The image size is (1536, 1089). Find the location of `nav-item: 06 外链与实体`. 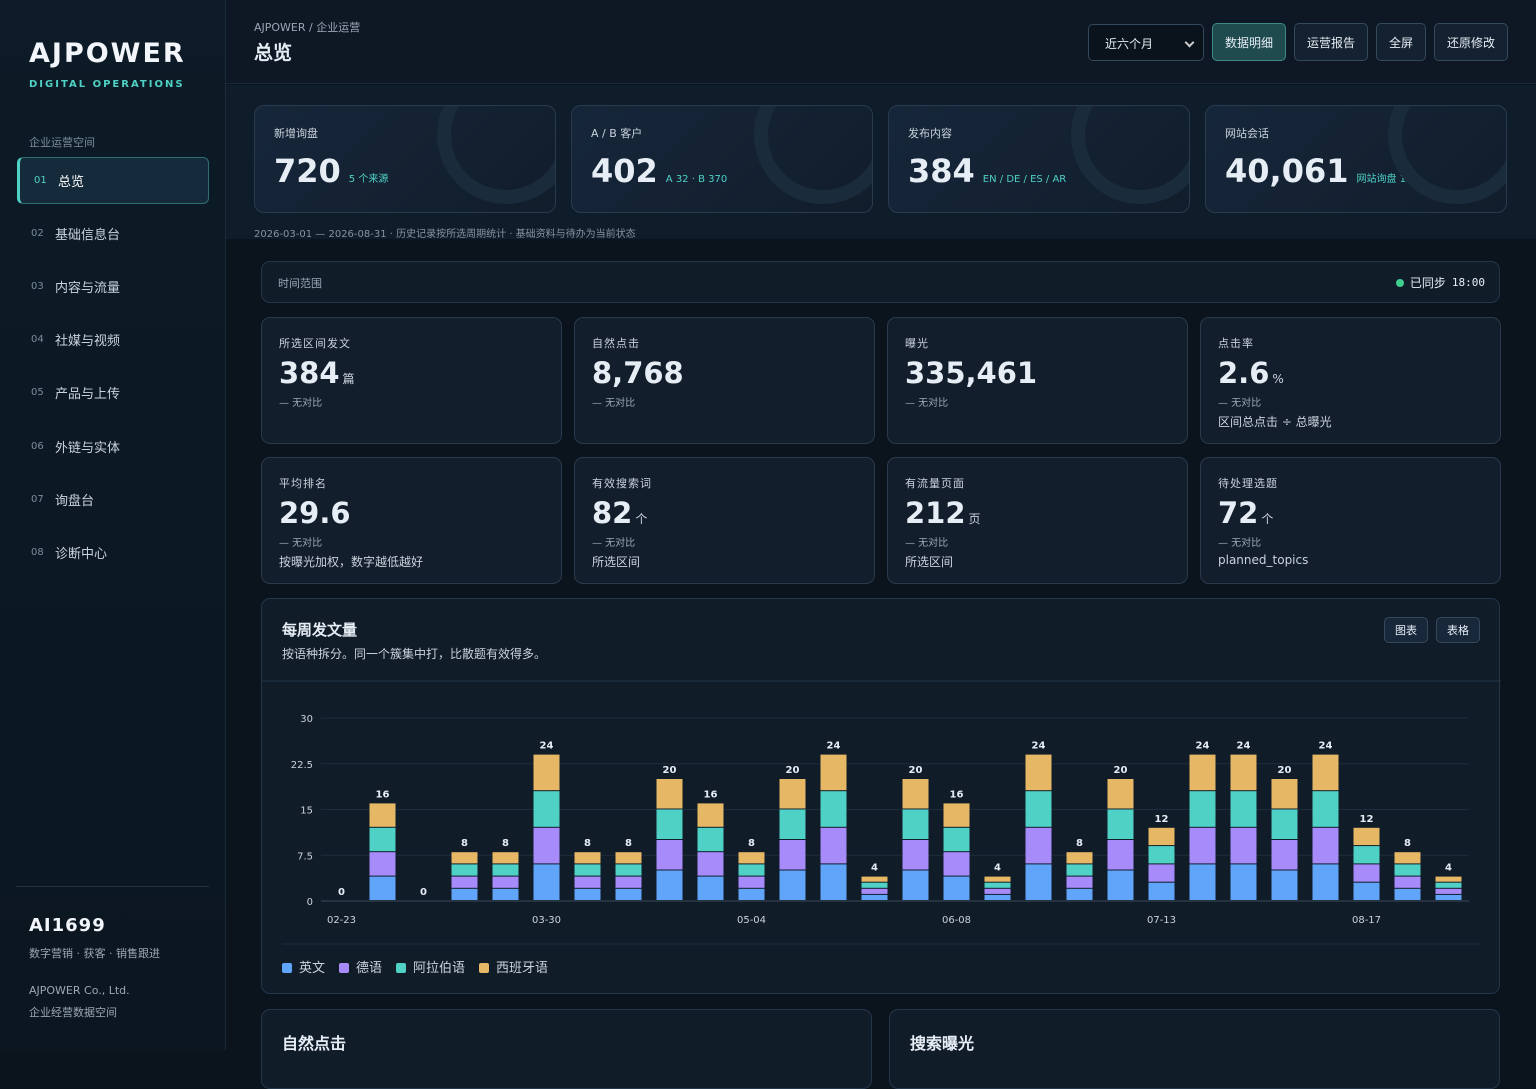

nav-item: 06 外链与实体 is located at coordinates (113, 446).